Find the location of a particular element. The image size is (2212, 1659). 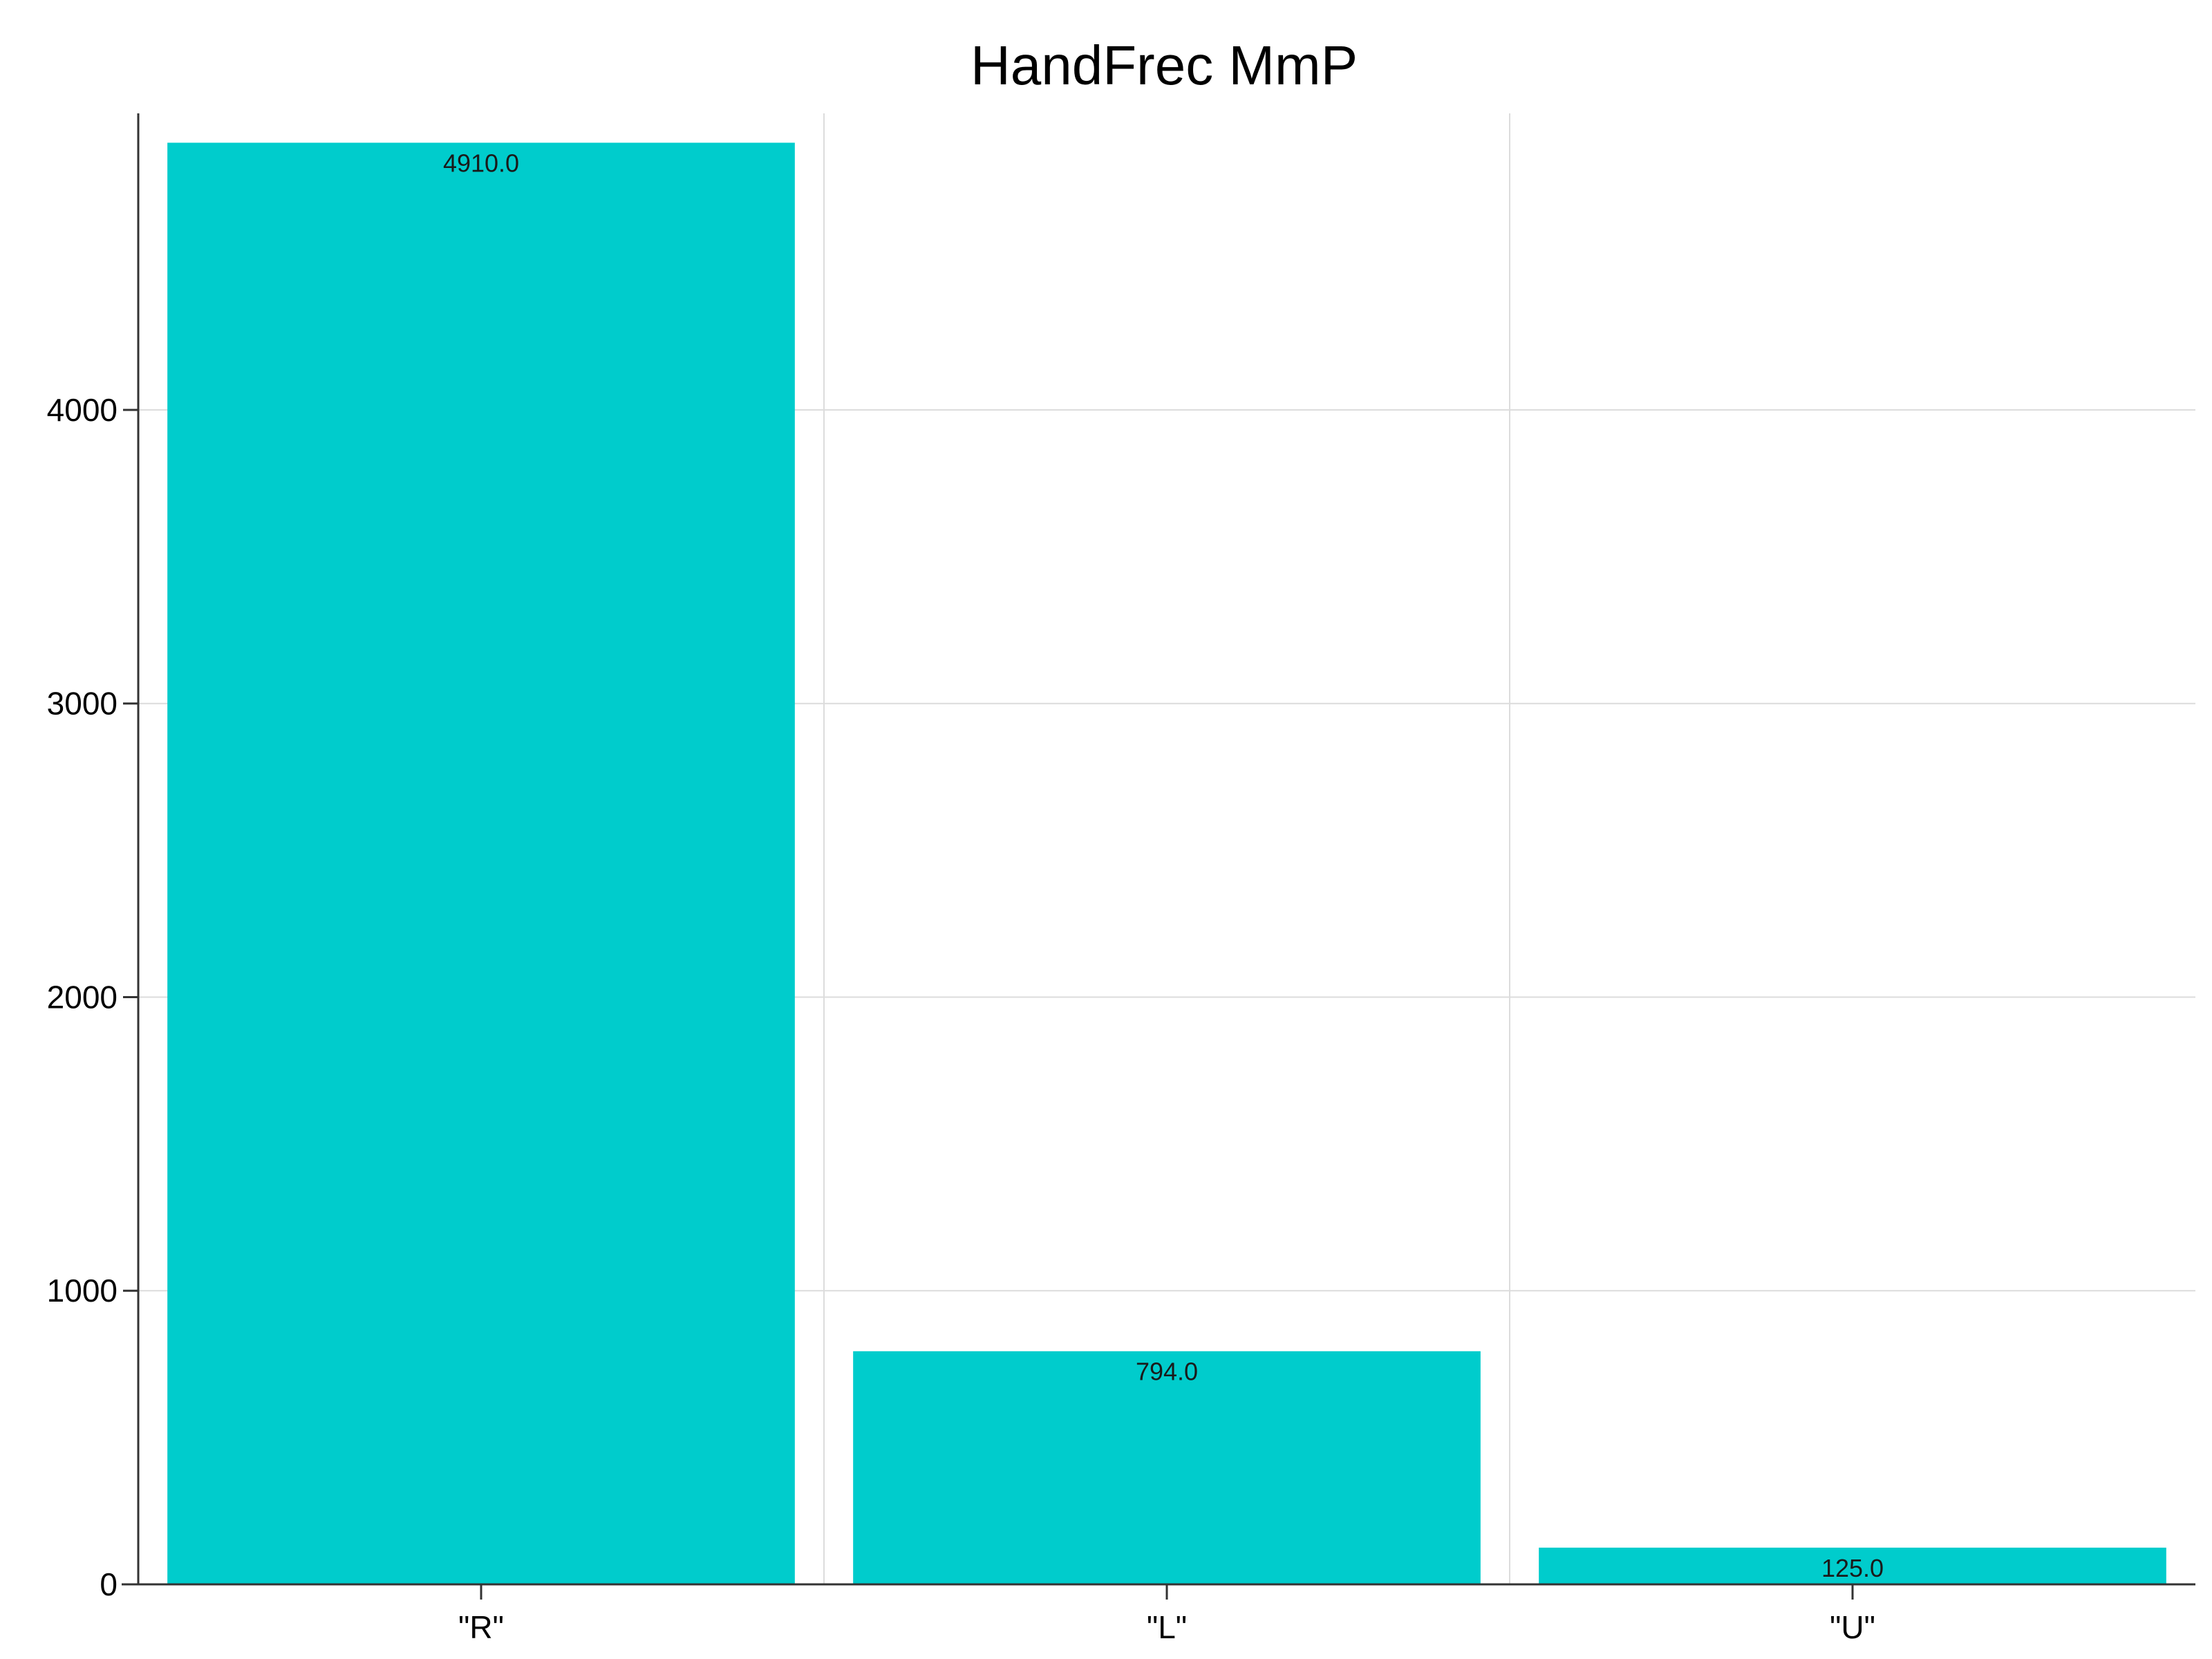

y-tick-label-3: 3000 is located at coordinates (82, 704).